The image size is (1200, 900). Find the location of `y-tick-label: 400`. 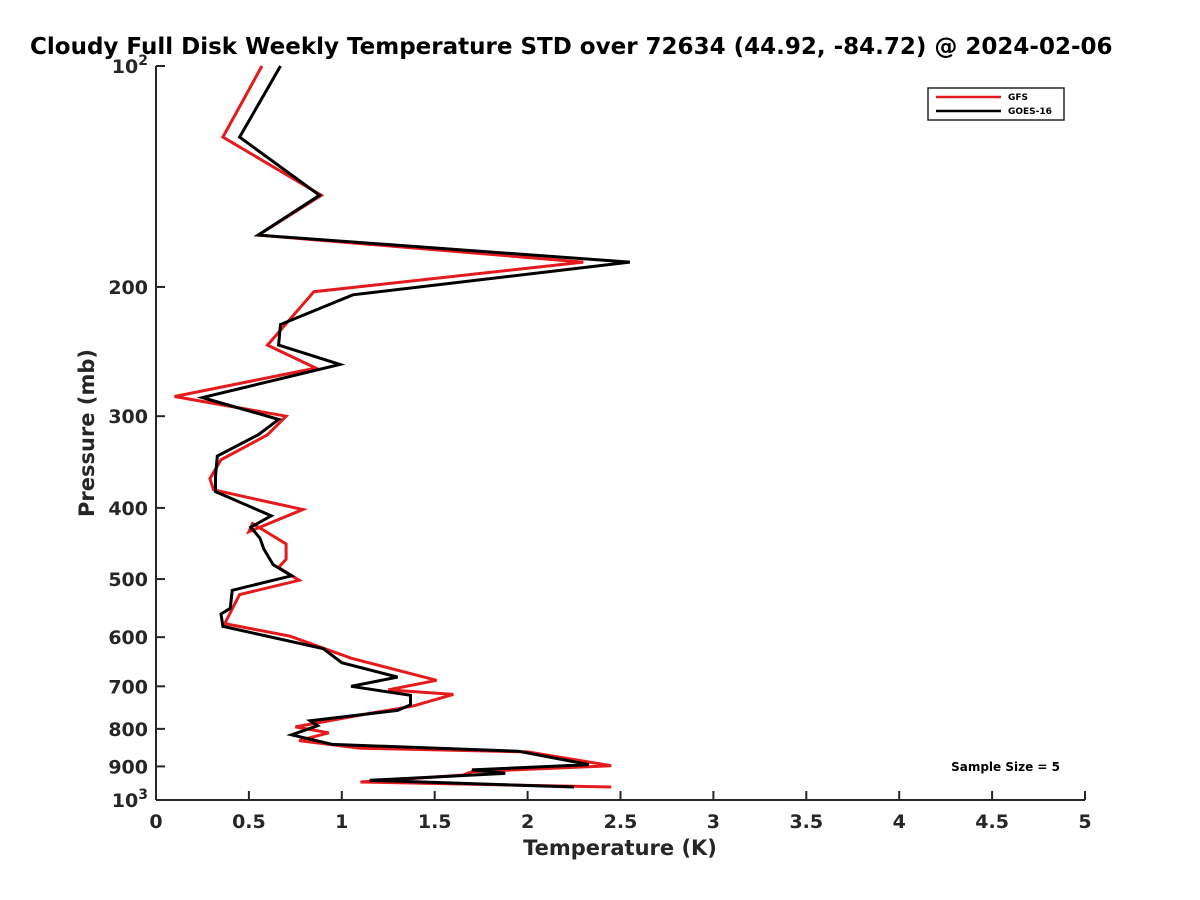

y-tick-label: 400 is located at coordinates (128, 509).